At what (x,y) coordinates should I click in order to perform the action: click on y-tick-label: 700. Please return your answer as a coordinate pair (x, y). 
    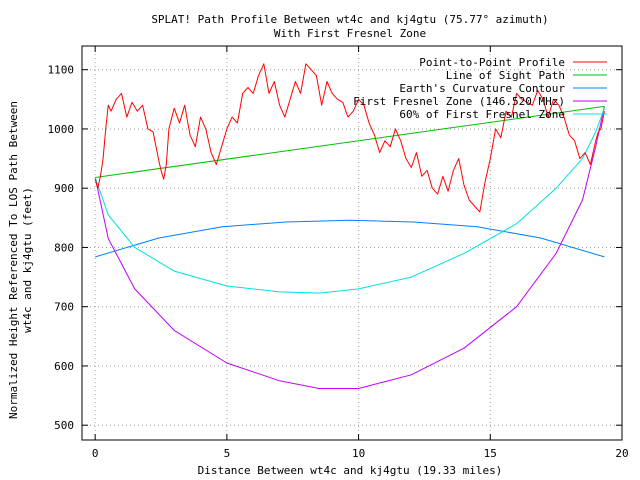
    Looking at the image, I should click on (64, 307).